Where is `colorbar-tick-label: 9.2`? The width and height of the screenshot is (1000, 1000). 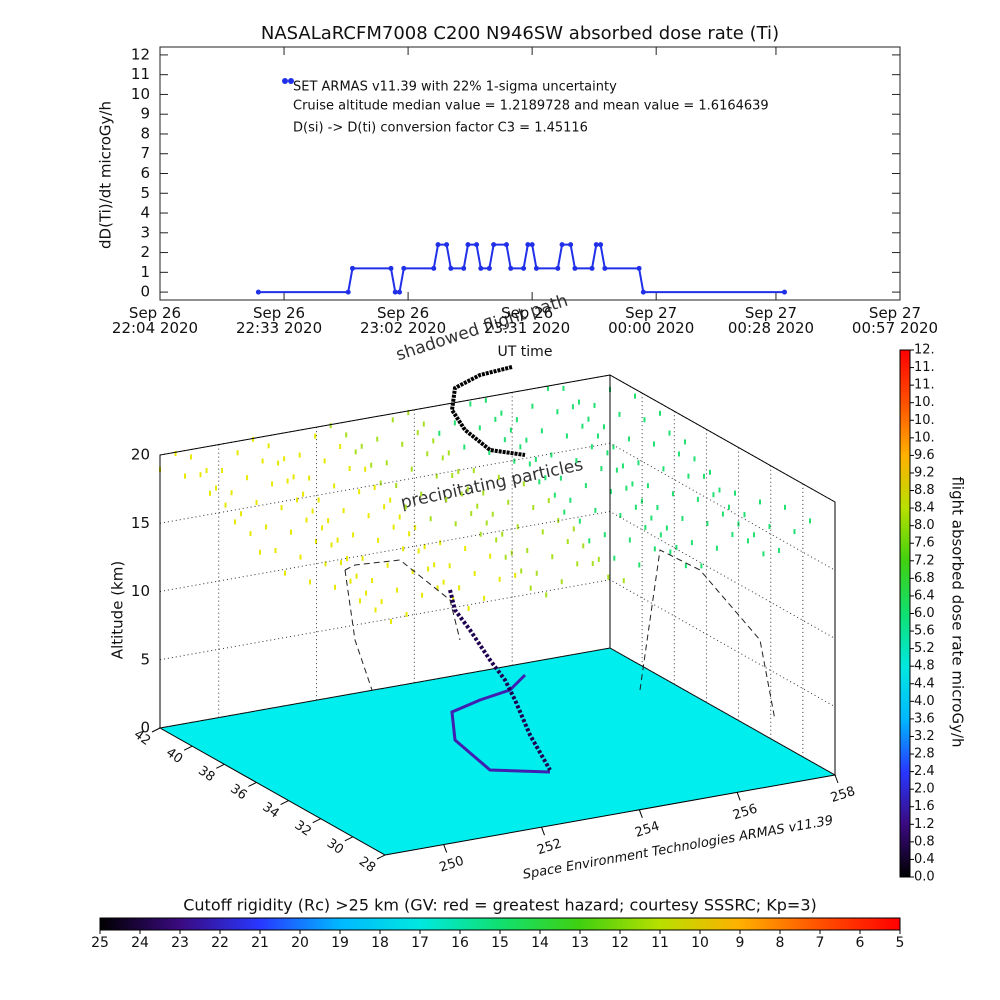
colorbar-tick-label: 9.2 is located at coordinates (924, 472).